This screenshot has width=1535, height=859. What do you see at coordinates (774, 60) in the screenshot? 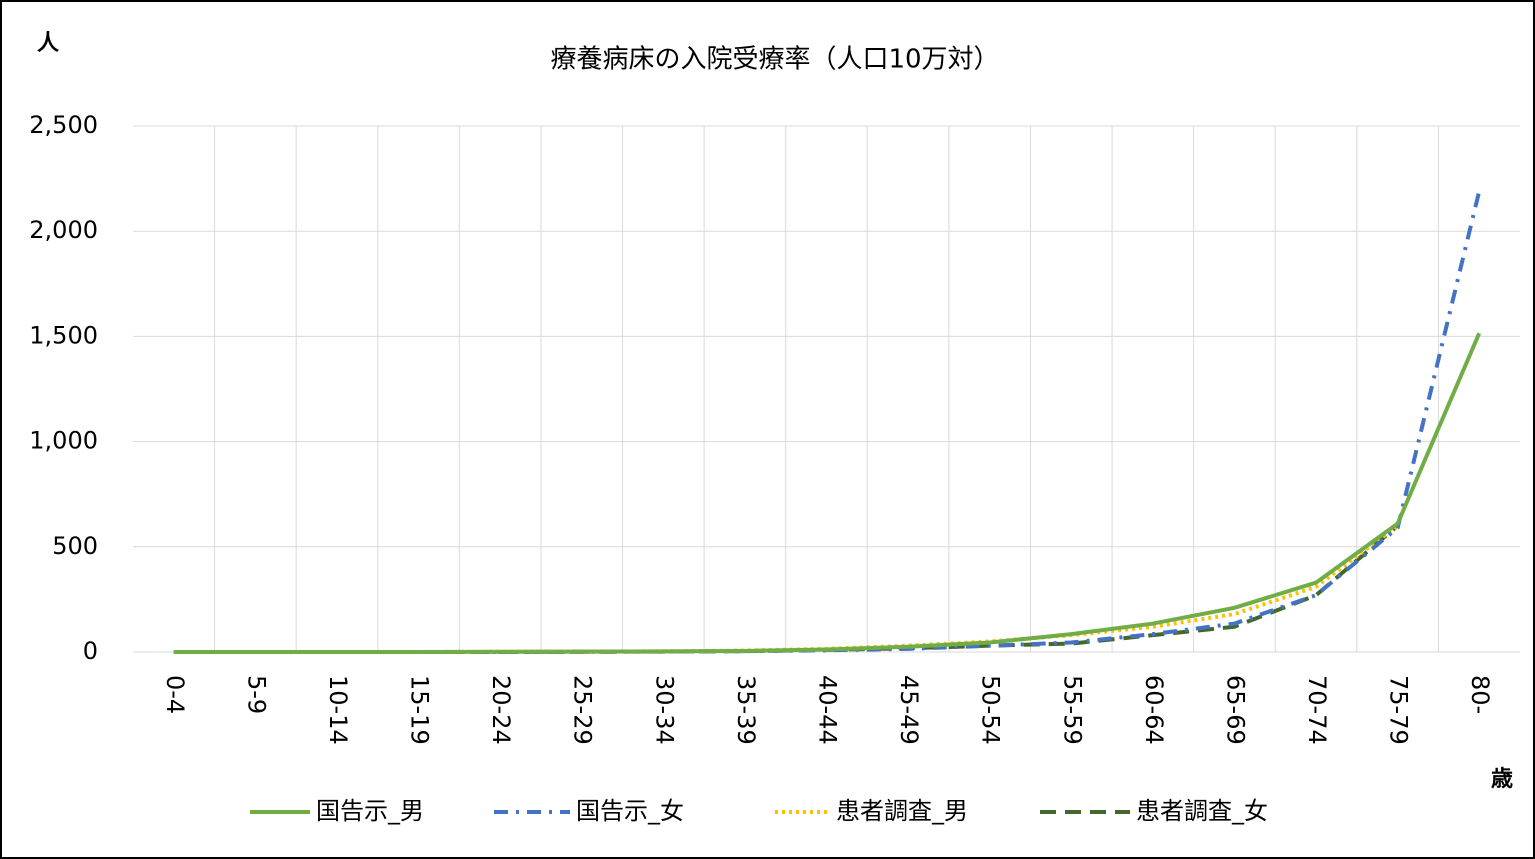
I see `chart-title: 療養病床の入院受療率（人口10万対）` at bounding box center [774, 60].